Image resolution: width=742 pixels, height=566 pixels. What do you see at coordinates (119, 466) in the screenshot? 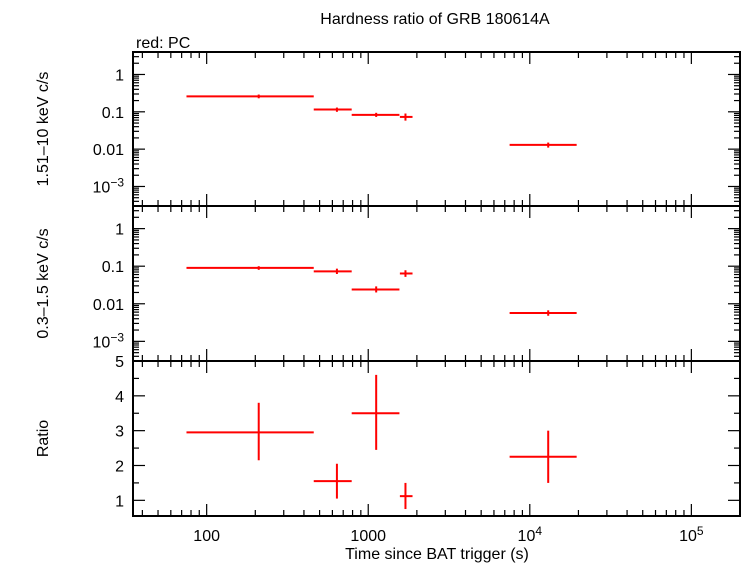
I see `y-tick-label: 2` at bounding box center [119, 466].